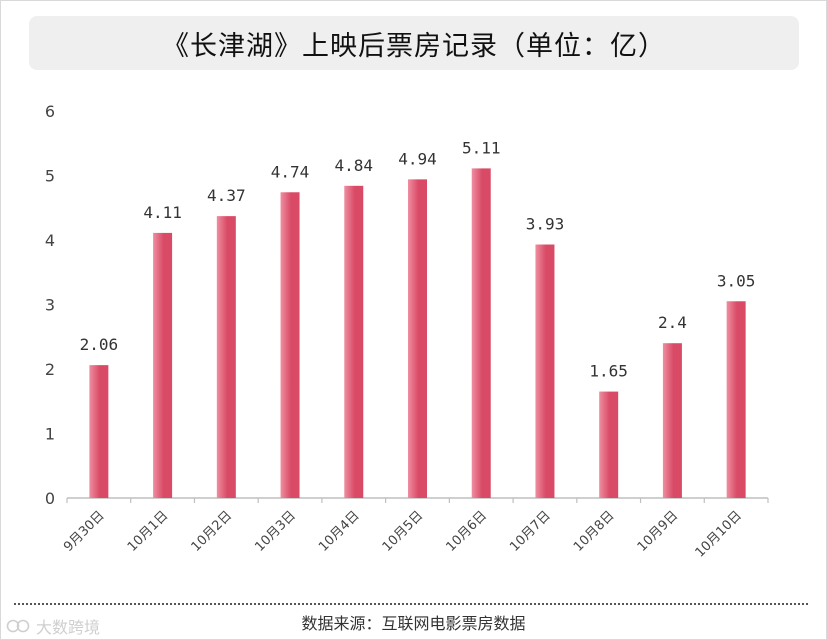 Image resolution: width=827 pixels, height=640 pixels. I want to click on y-tick-label: 3, so click(50, 305).